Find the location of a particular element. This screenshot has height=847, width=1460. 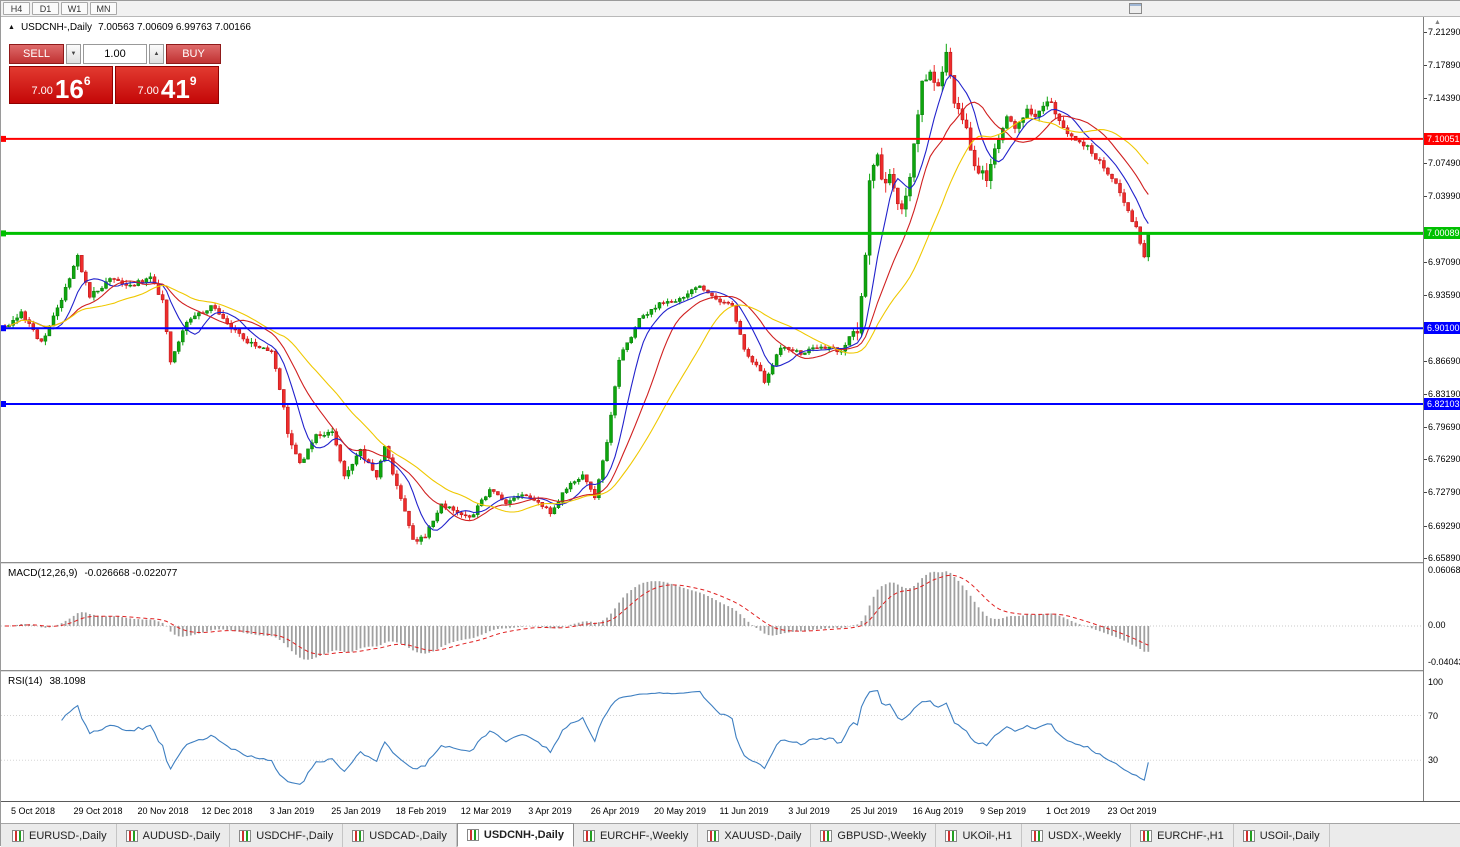

chart-tab-label: USDCNH-,Daily is located at coordinates (523, 835).